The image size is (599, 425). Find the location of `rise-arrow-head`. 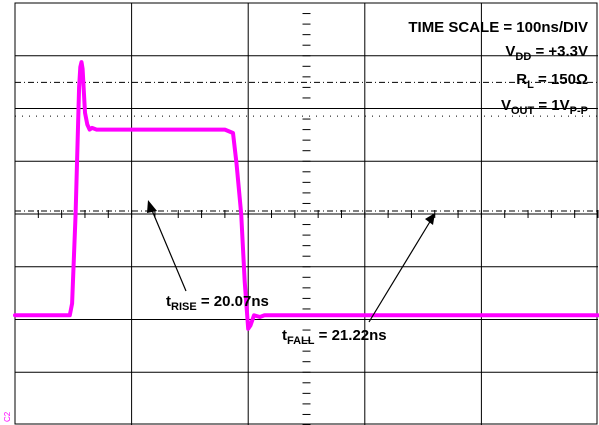

rise-arrow-head is located at coordinates (152, 206).